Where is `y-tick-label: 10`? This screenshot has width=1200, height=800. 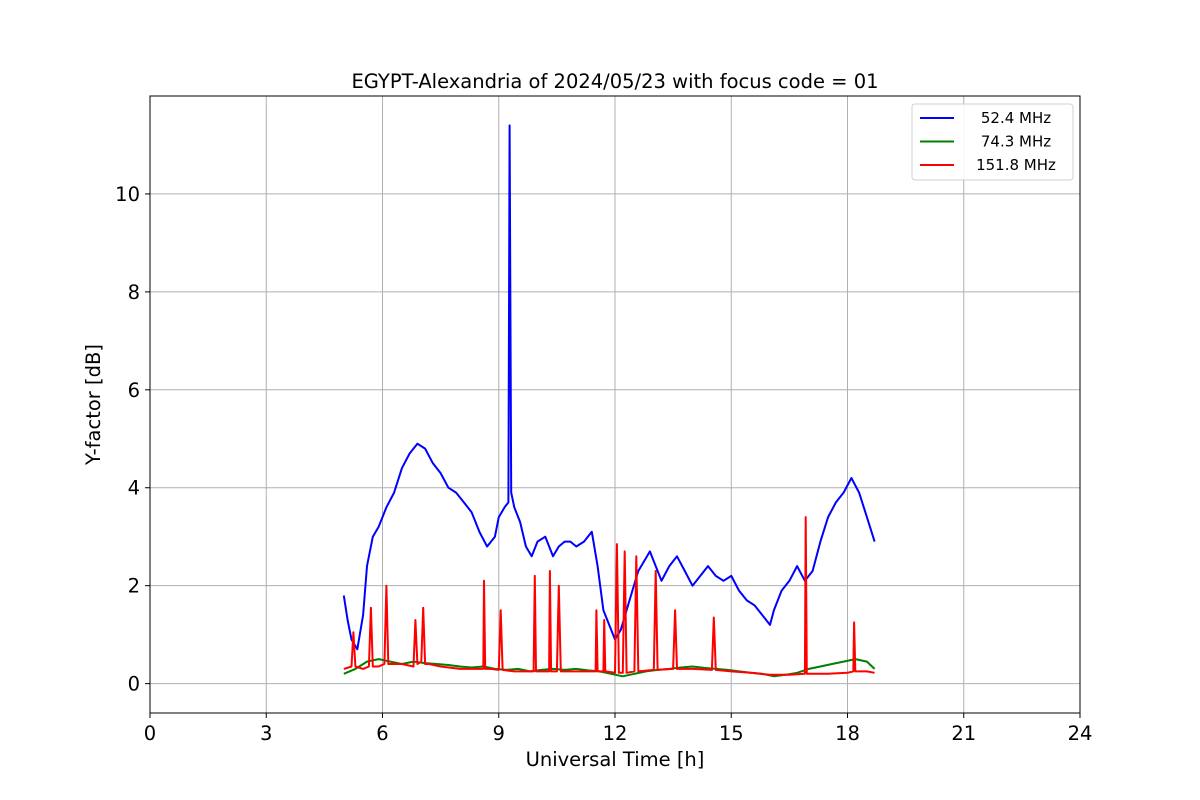
y-tick-label: 10 is located at coordinates (127, 194).